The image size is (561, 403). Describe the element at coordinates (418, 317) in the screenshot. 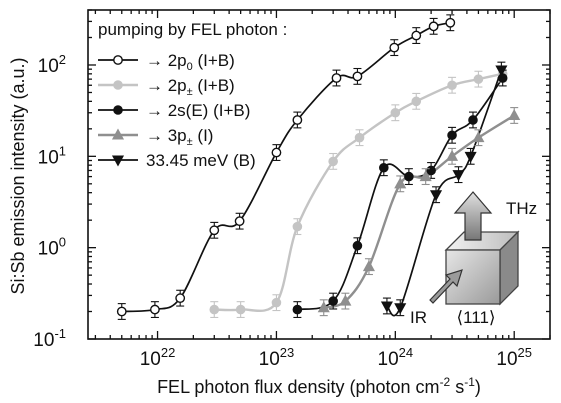

I see `ir-label: IR` at that location.